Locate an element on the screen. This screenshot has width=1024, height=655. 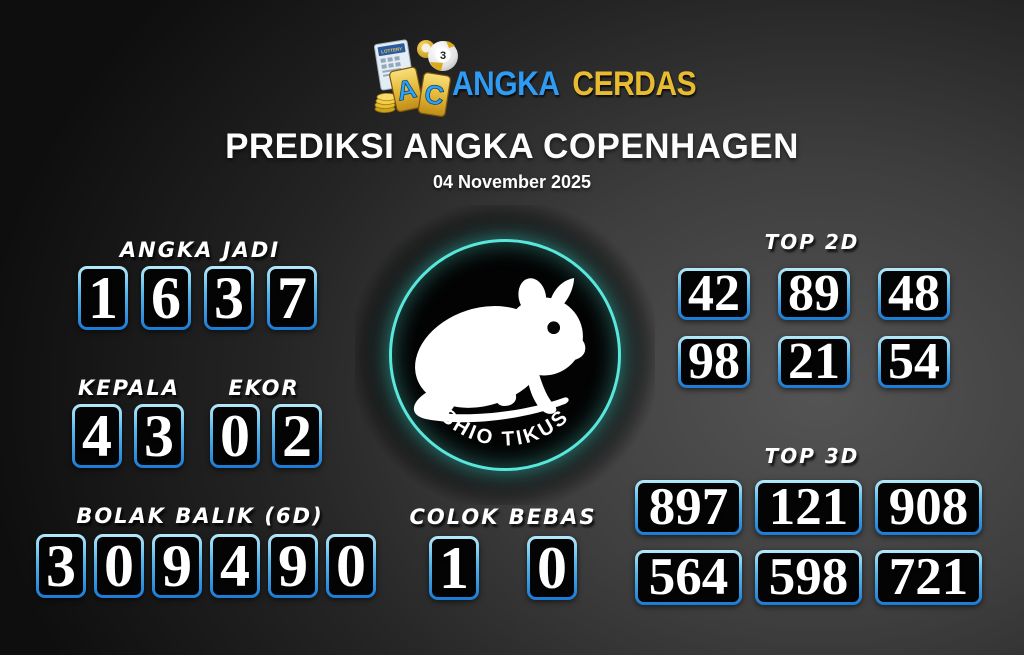
logo-word-cerdas: CERDAS is located at coordinates (634, 84).